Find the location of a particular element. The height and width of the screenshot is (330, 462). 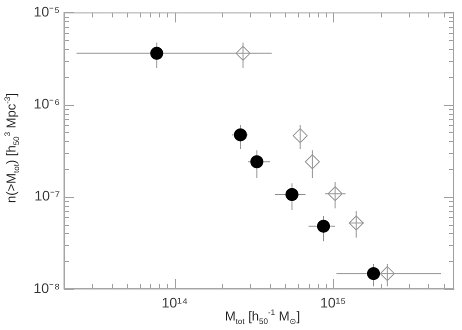

x-tick-label: 10¹⁴ is located at coordinates (175, 302).